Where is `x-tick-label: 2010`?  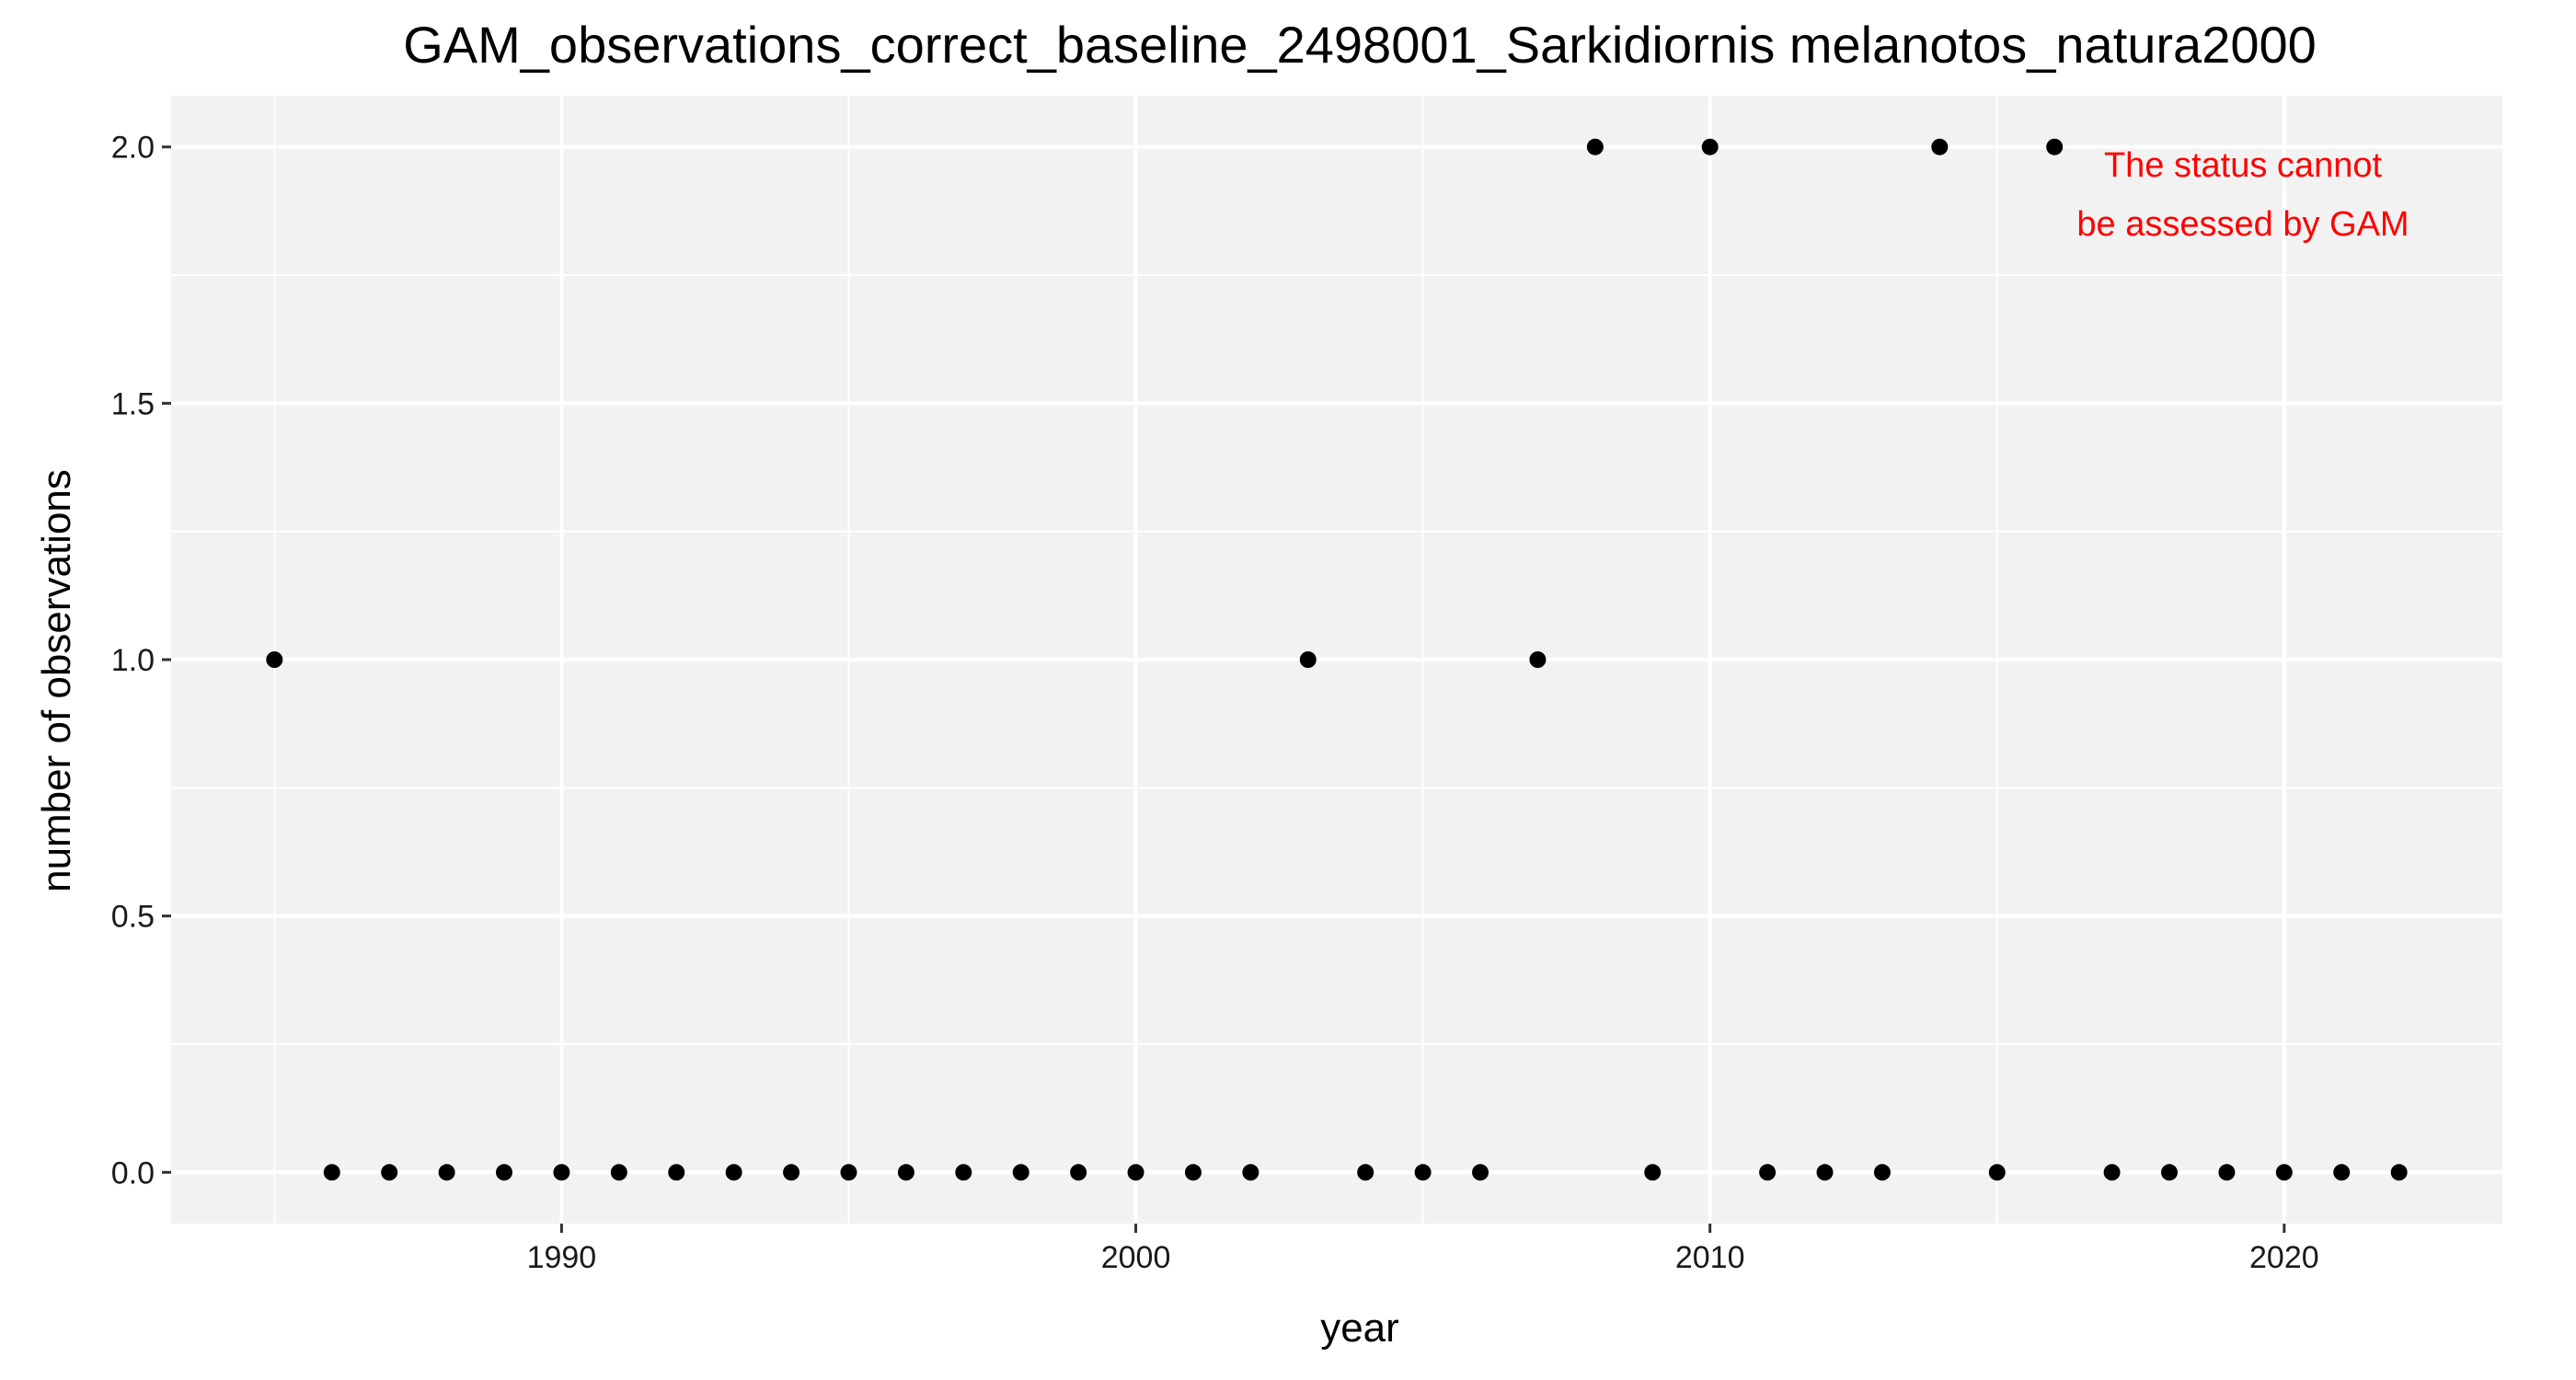 x-tick-label: 2010 is located at coordinates (1710, 1257).